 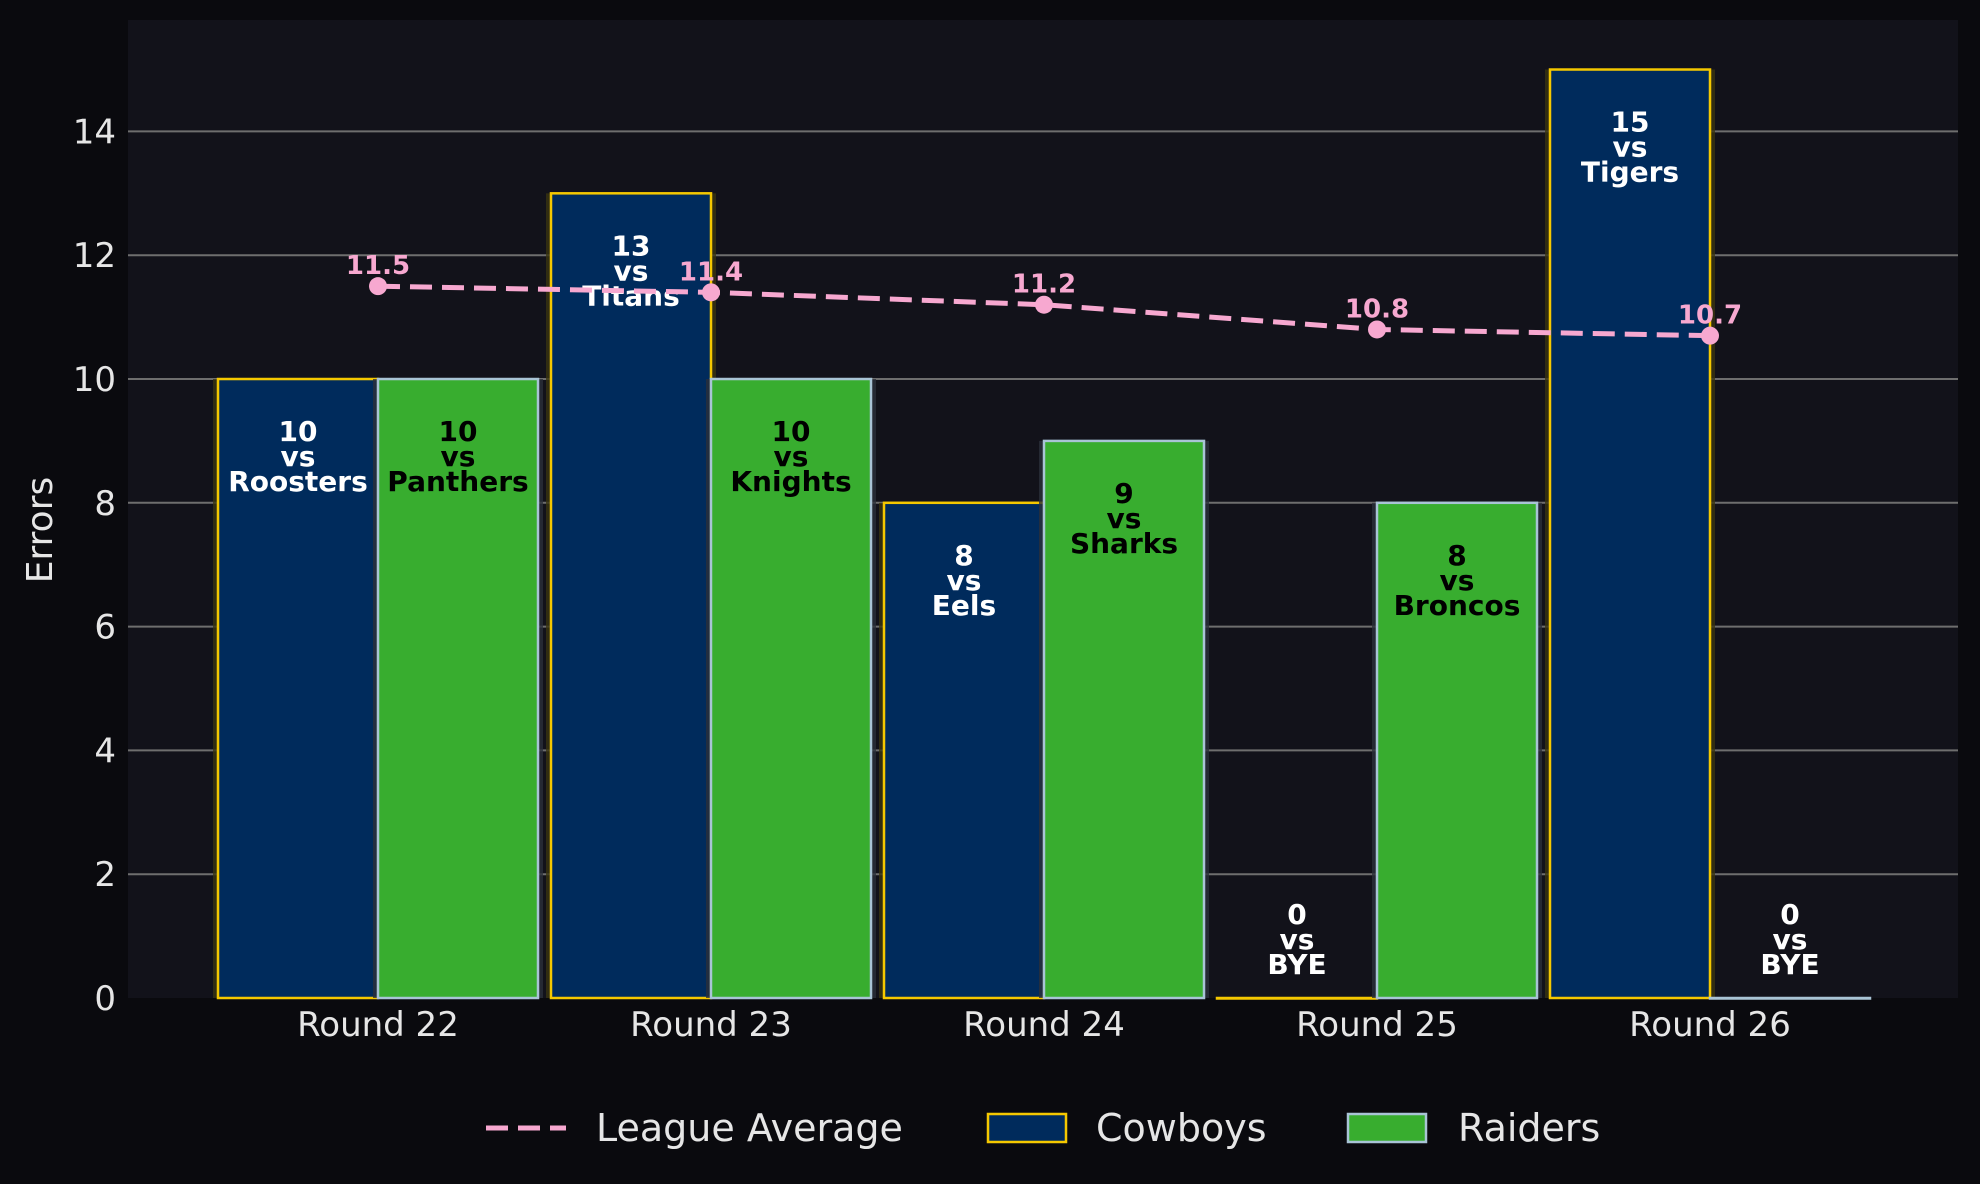 I want to click on x-tick-label: Round 26, so click(x=1710, y=1025).